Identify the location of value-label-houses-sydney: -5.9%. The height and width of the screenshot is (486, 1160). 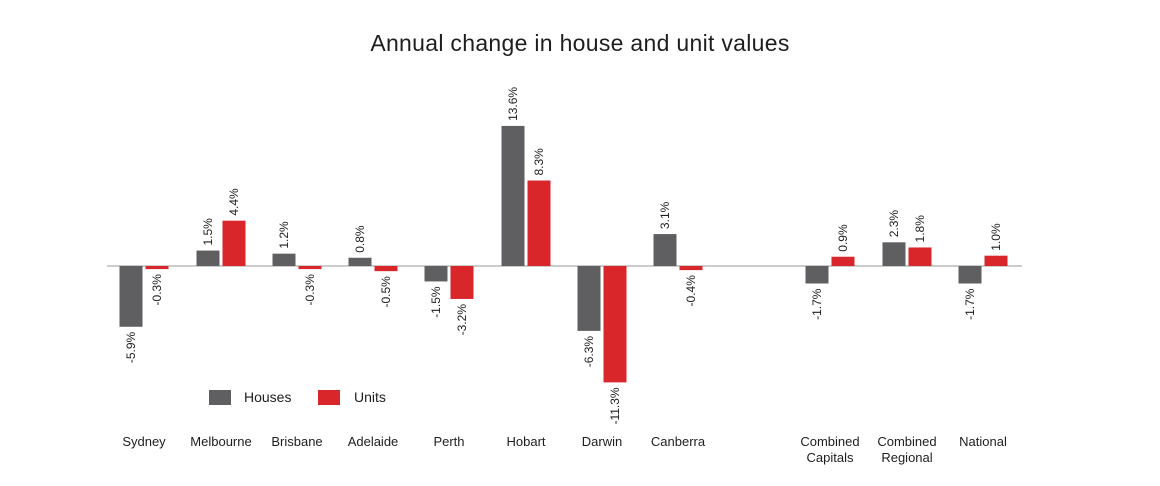
(131, 347).